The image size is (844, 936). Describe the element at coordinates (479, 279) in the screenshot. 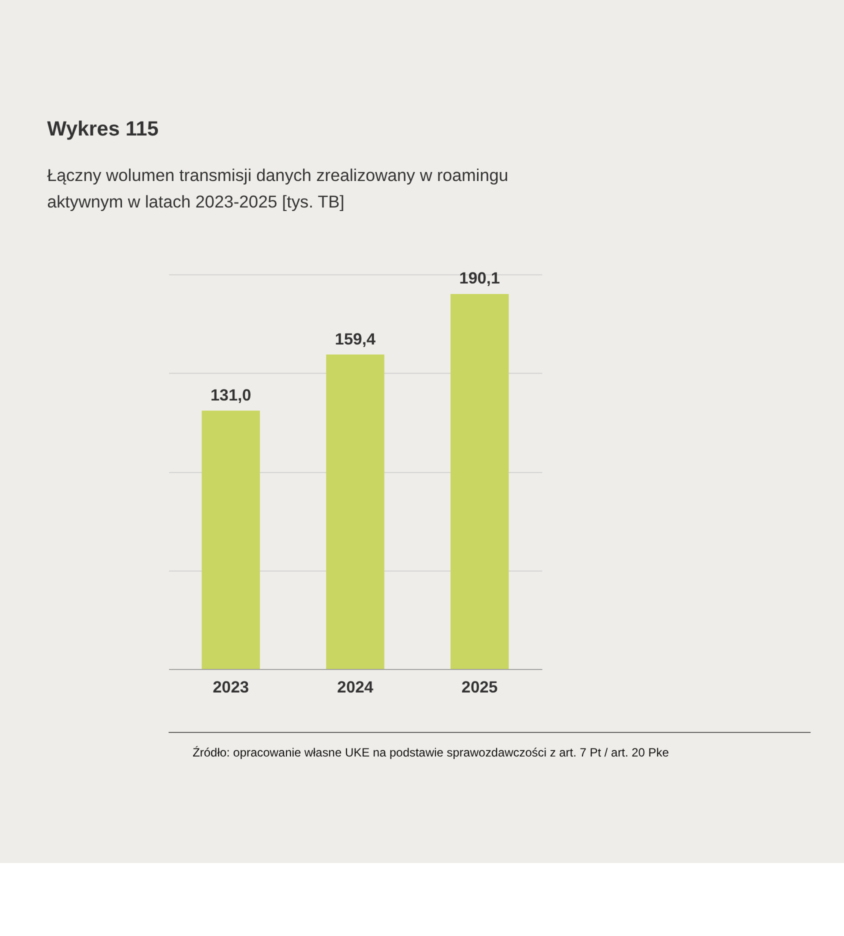

I see `data-label: 190,1` at that location.